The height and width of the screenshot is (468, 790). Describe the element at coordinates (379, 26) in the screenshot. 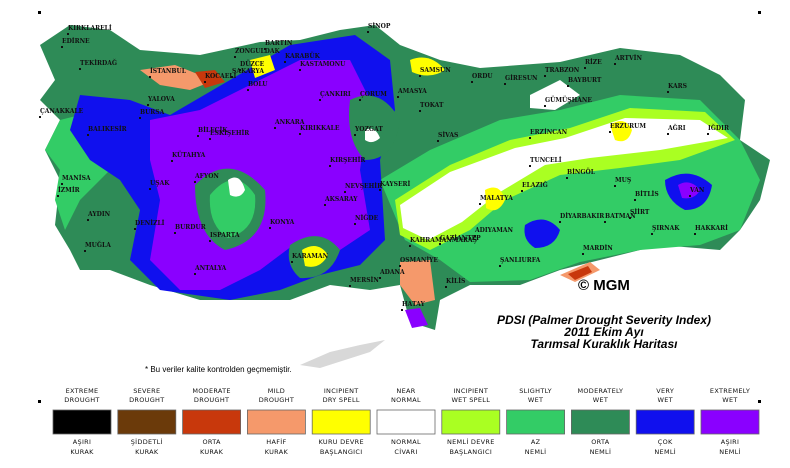

I see `city-label: SİNOP` at that location.